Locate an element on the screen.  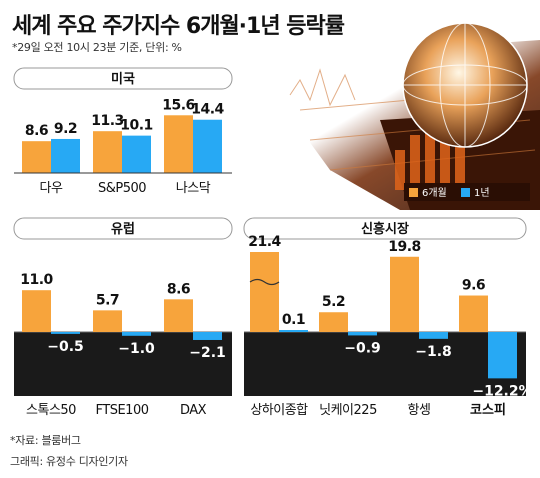
em-label-1y-1: −0.9 is located at coordinates (362, 348).